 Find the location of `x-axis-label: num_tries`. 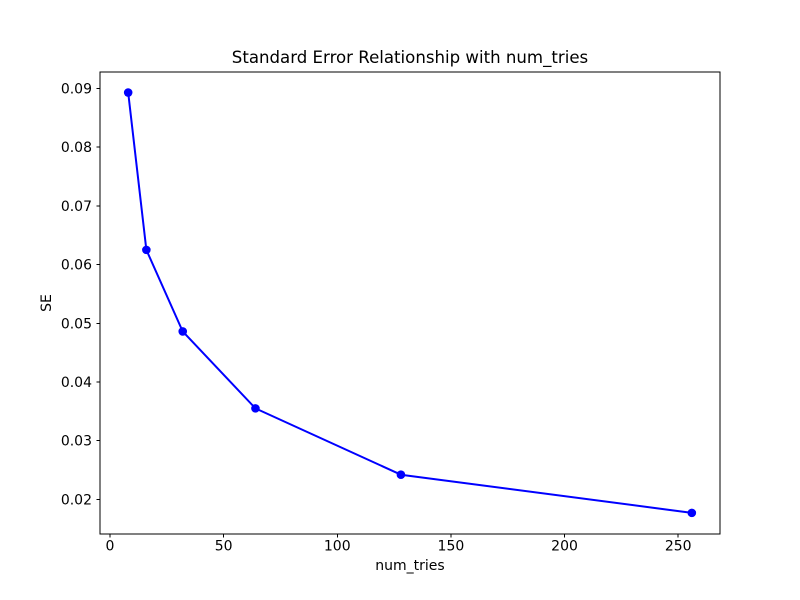

x-axis-label: num_tries is located at coordinates (409, 566).